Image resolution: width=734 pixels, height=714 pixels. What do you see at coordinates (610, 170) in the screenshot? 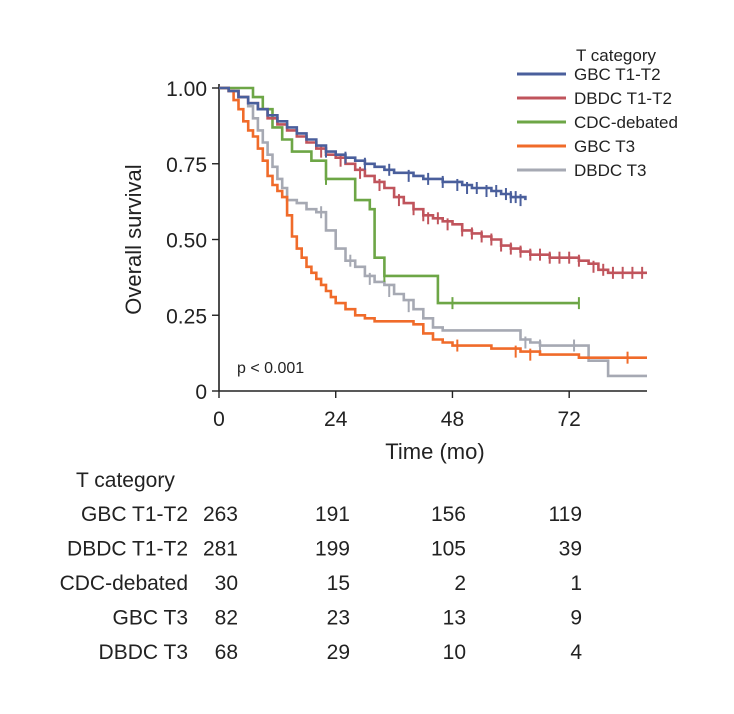
I see `legend-label: DBDC T3` at bounding box center [610, 170].